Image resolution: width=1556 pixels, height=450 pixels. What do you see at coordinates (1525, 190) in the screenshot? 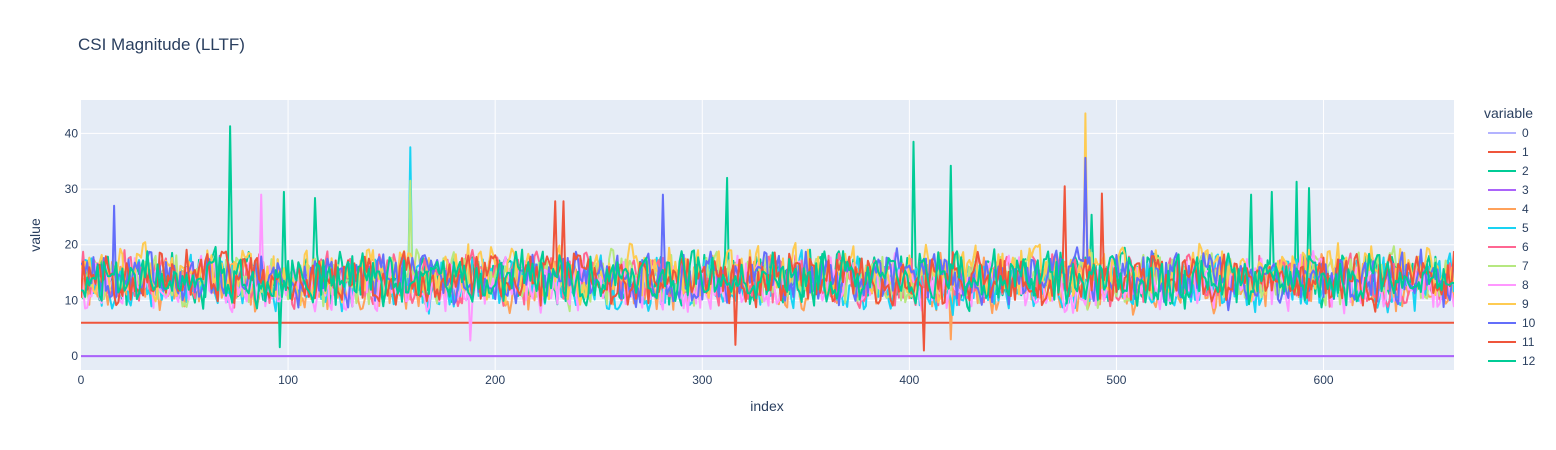
I see `legend-label: 3` at bounding box center [1525, 190].